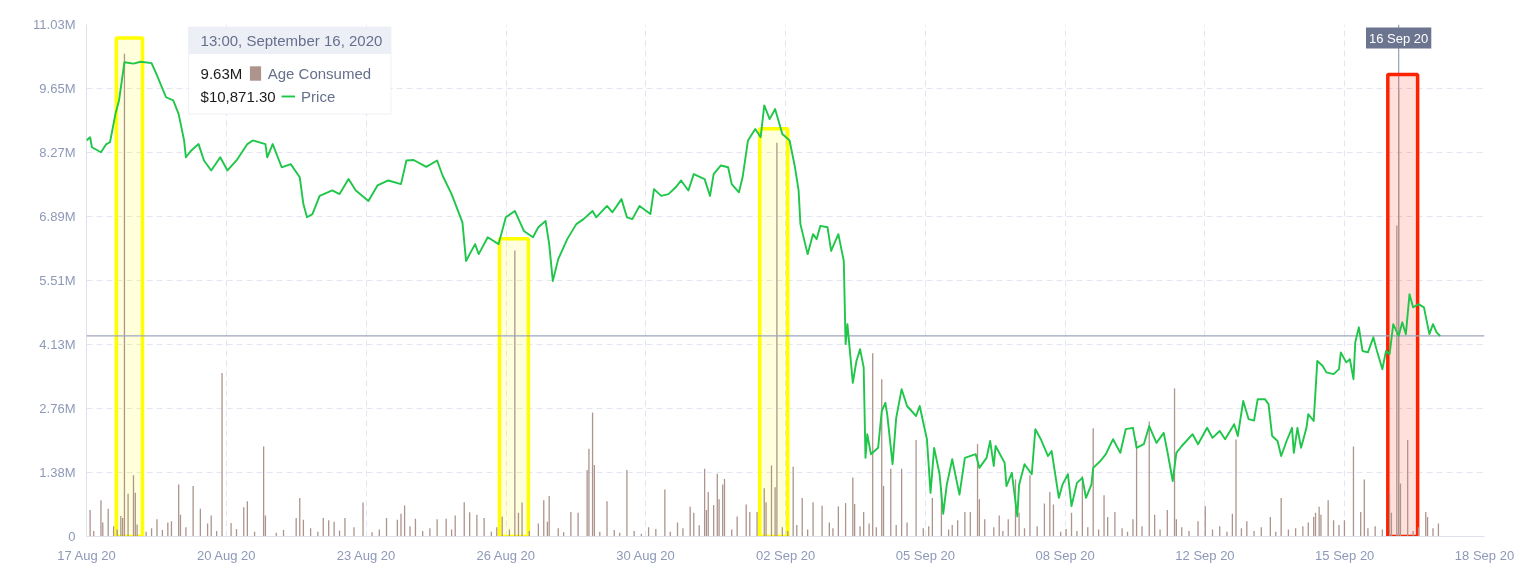  What do you see at coordinates (57, 89) in the screenshot?
I see `y-tick-label: 9.65M` at bounding box center [57, 89].